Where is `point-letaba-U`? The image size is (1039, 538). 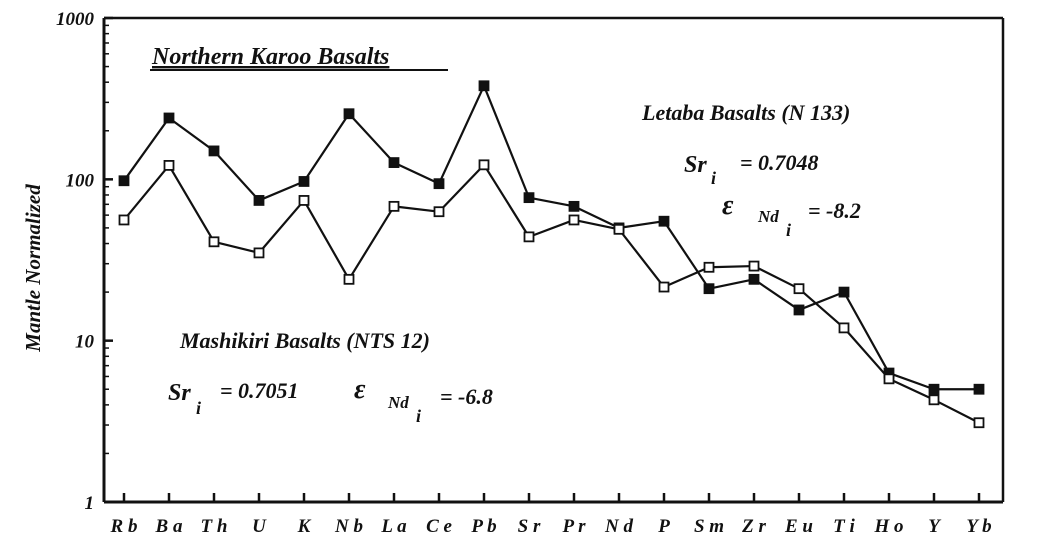
point-letaba-U is located at coordinates (259, 200).